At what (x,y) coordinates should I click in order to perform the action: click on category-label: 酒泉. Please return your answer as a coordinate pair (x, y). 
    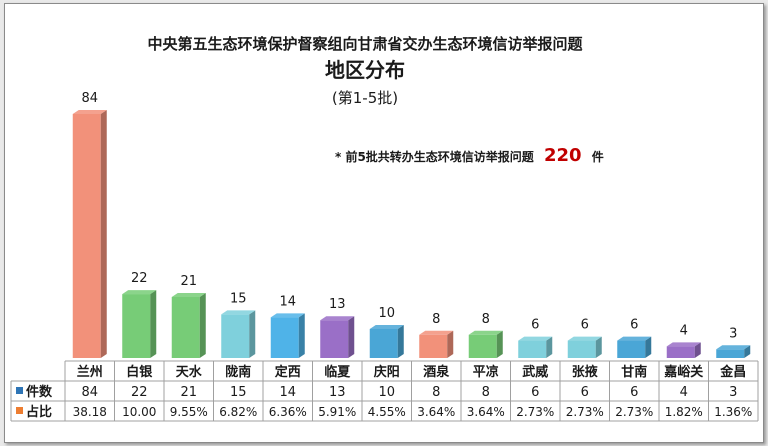
    Looking at the image, I should click on (436, 372).